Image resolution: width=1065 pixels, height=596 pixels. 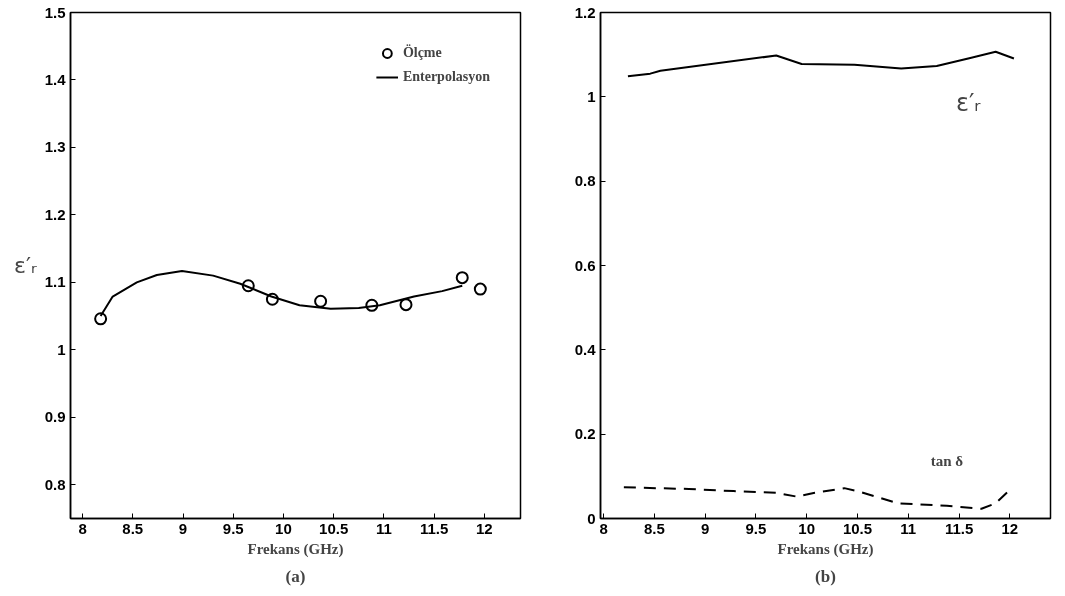 What do you see at coordinates (446, 77) in the screenshot?
I see `legend-label: Enterpolasyon` at bounding box center [446, 77].